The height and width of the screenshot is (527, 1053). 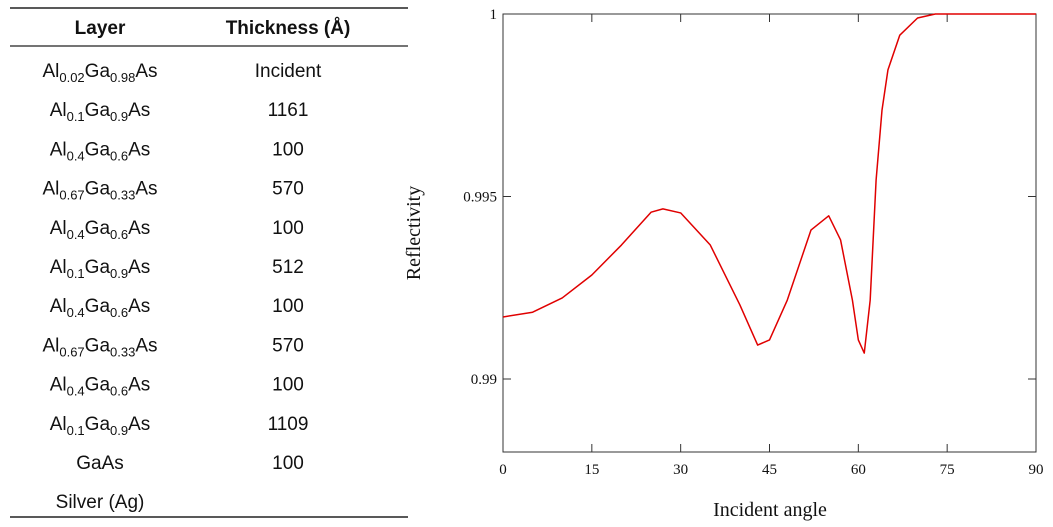 What do you see at coordinates (680, 470) in the screenshot?
I see `x-tick-label: 30` at bounding box center [680, 470].